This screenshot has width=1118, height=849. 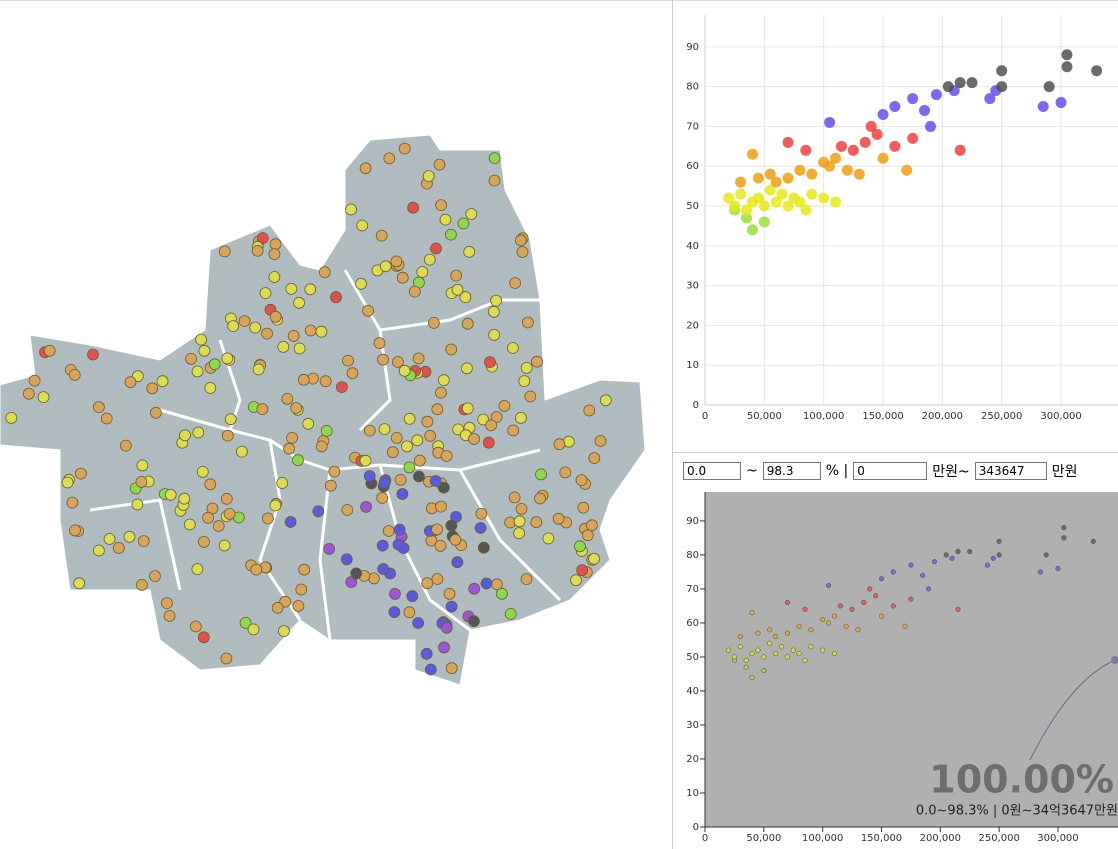 I want to click on x-tick-label: 50,000, so click(x=764, y=416).